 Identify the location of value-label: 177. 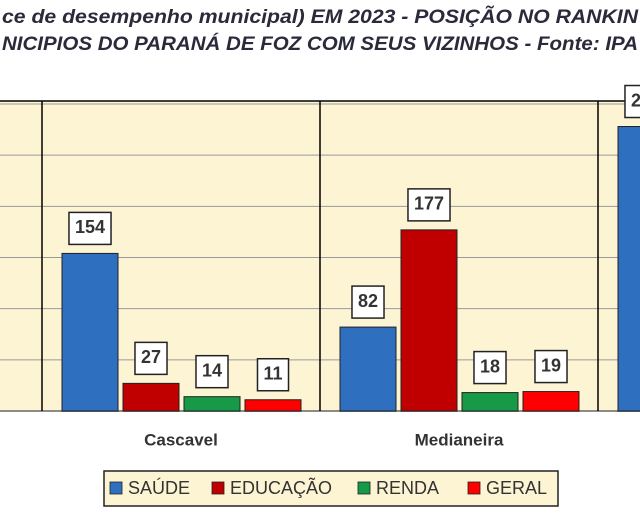
(429, 204).